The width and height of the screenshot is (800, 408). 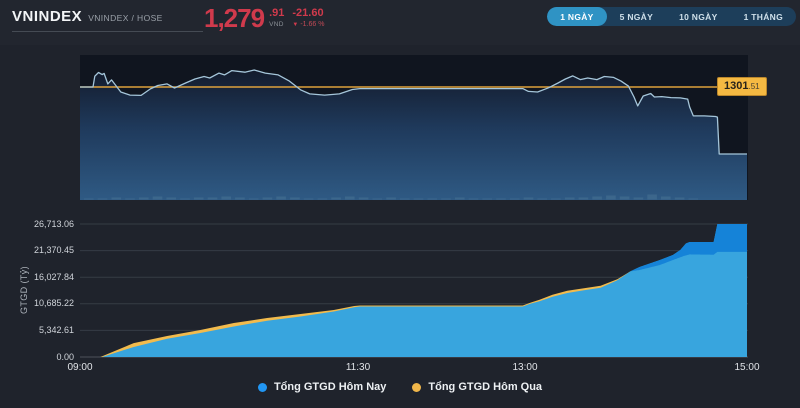 I want to click on x-tick-label: 09:00, so click(x=80, y=367).